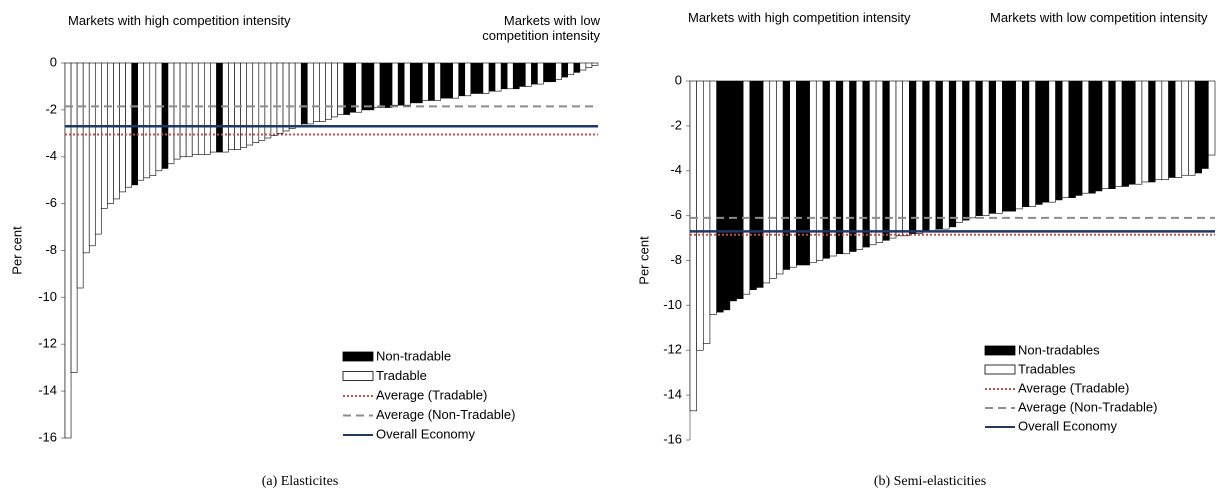 This screenshot has height=492, width=1219. What do you see at coordinates (1047, 368) in the screenshot?
I see `legend-label: Tradables` at bounding box center [1047, 368].